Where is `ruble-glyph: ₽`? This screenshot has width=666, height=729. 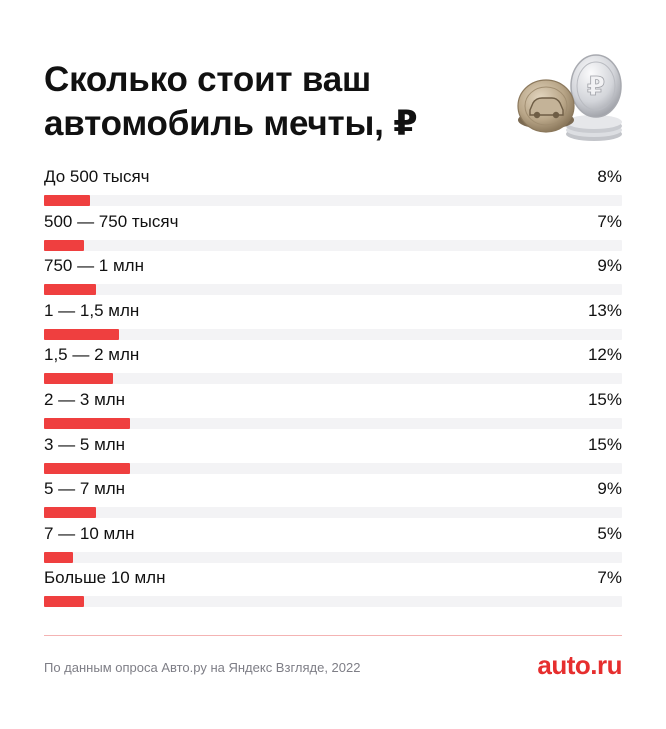 ruble-glyph: ₽ is located at coordinates (596, 87).